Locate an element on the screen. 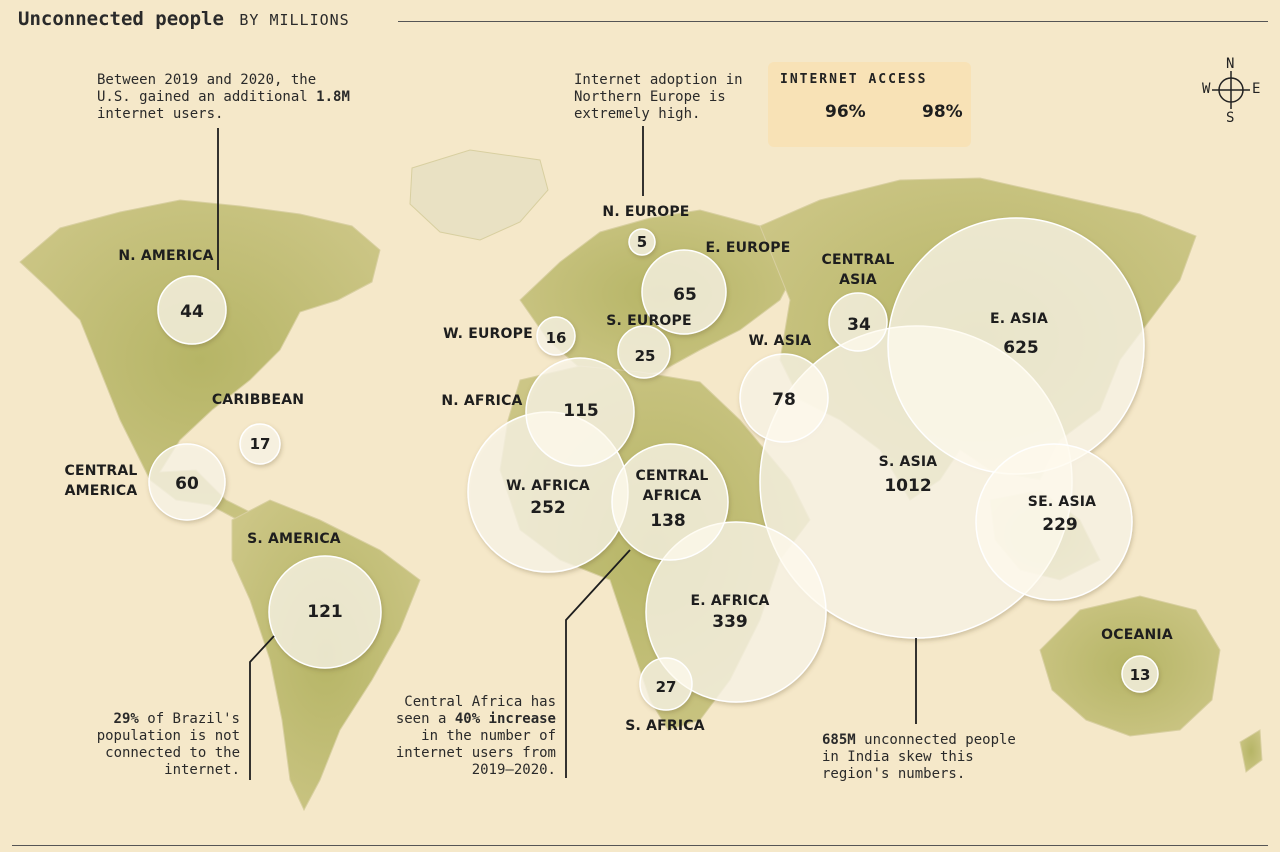  region-label-e-africa: E. AFRICA is located at coordinates (730, 601).